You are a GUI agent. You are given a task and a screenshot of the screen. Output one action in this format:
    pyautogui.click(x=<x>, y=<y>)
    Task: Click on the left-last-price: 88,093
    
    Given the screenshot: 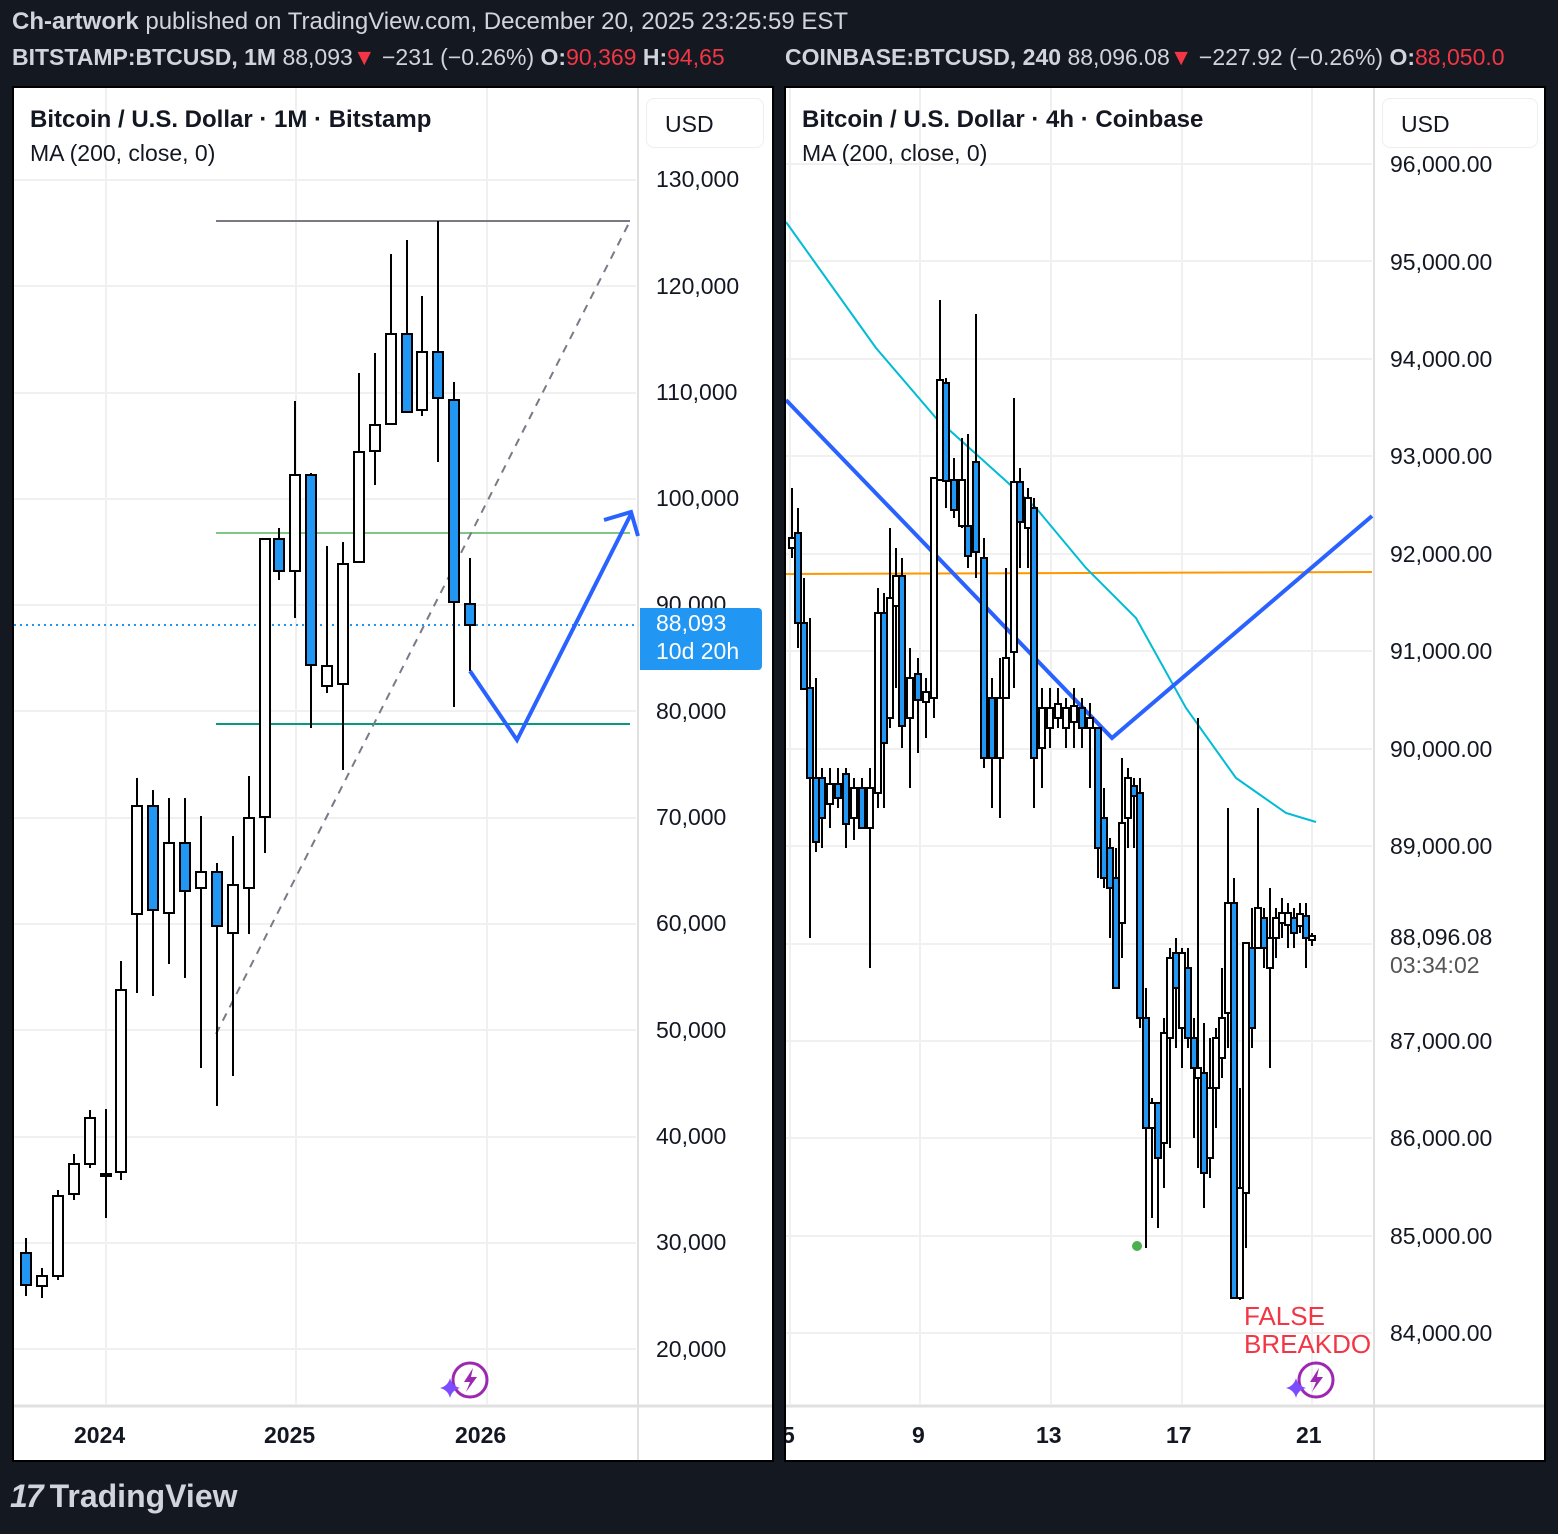 What is the action you would take?
    pyautogui.click(x=317, y=57)
    